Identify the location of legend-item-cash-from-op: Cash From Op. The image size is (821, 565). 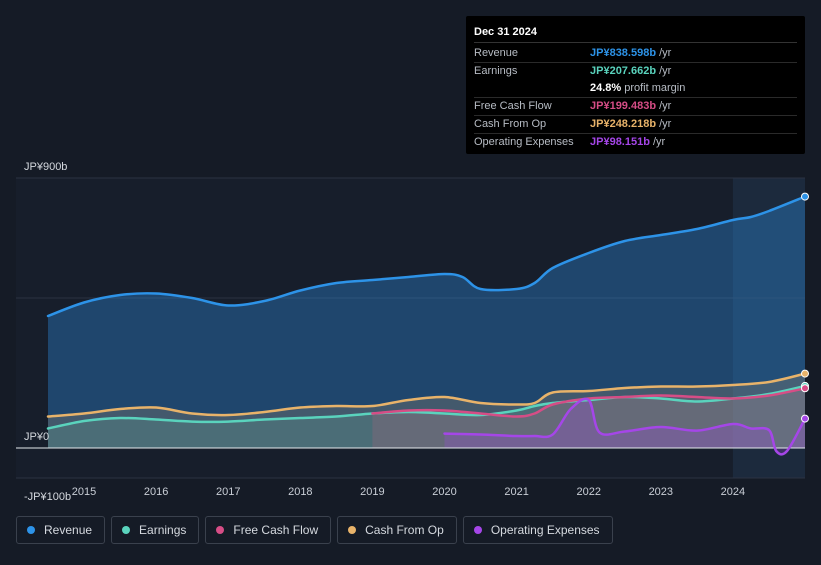
(397, 530).